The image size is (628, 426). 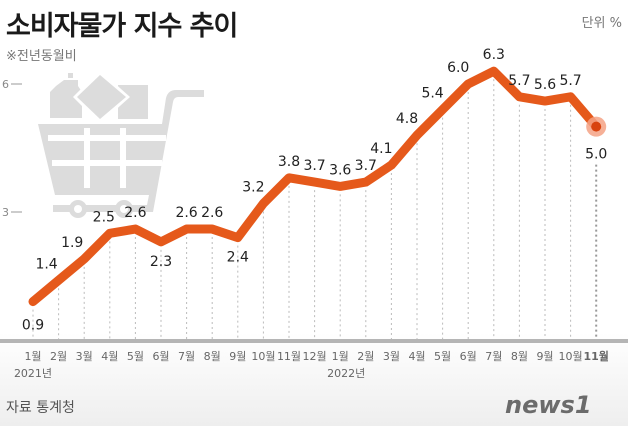 What do you see at coordinates (601, 23) in the screenshot?
I see `unit-label: 단위 %` at bounding box center [601, 23].